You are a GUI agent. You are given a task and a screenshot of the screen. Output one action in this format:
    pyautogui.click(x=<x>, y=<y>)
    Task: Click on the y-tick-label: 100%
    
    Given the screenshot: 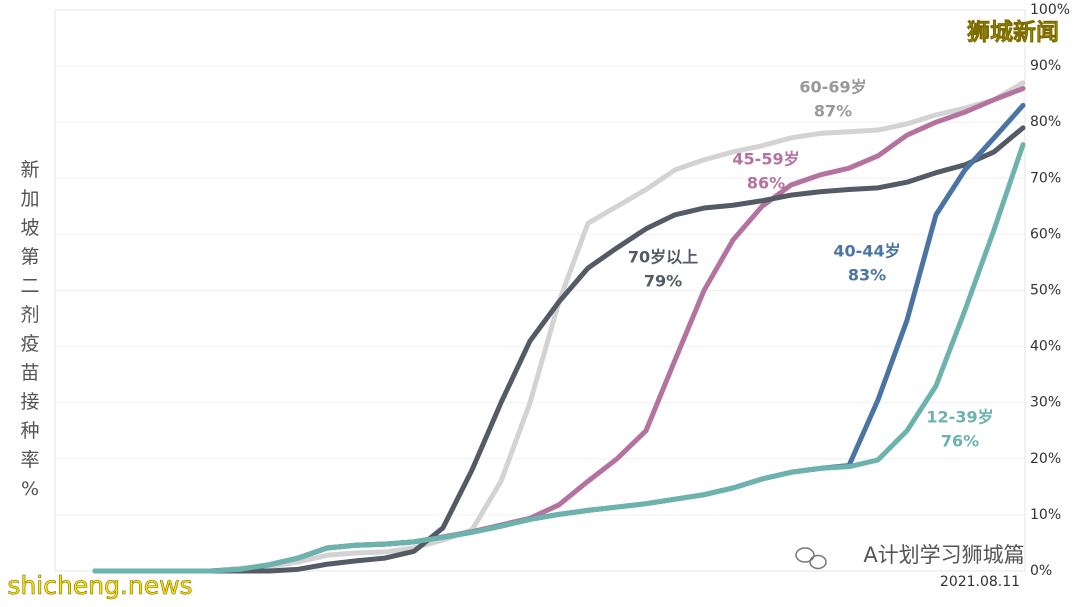 What is the action you would take?
    pyautogui.click(x=1050, y=10)
    